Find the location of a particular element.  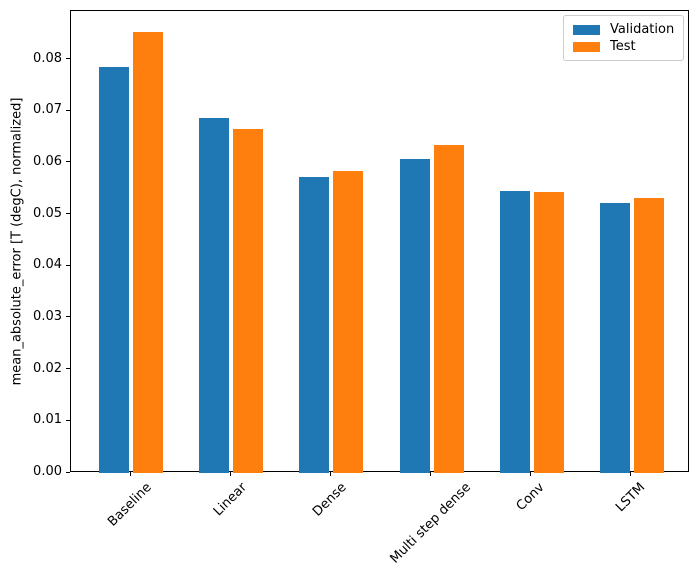

y-tick-label: 0.03 is located at coordinates (47, 316).